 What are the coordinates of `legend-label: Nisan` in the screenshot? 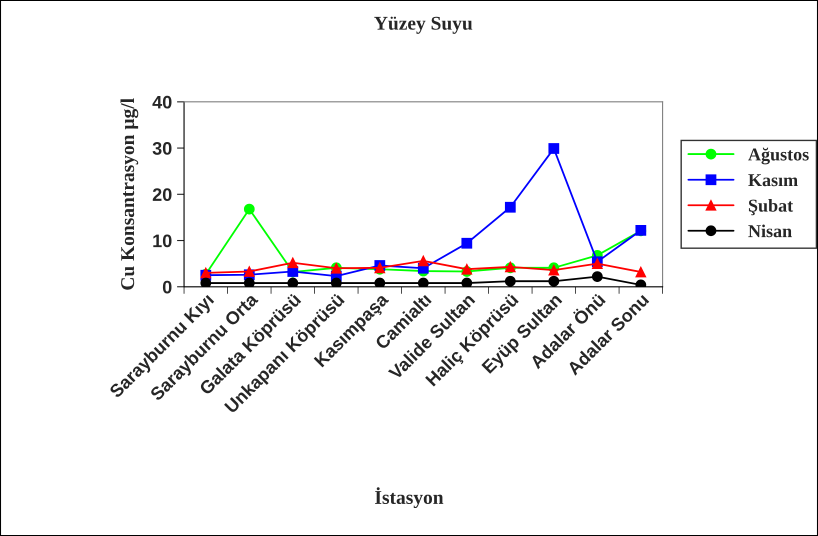 It's located at (770, 231).